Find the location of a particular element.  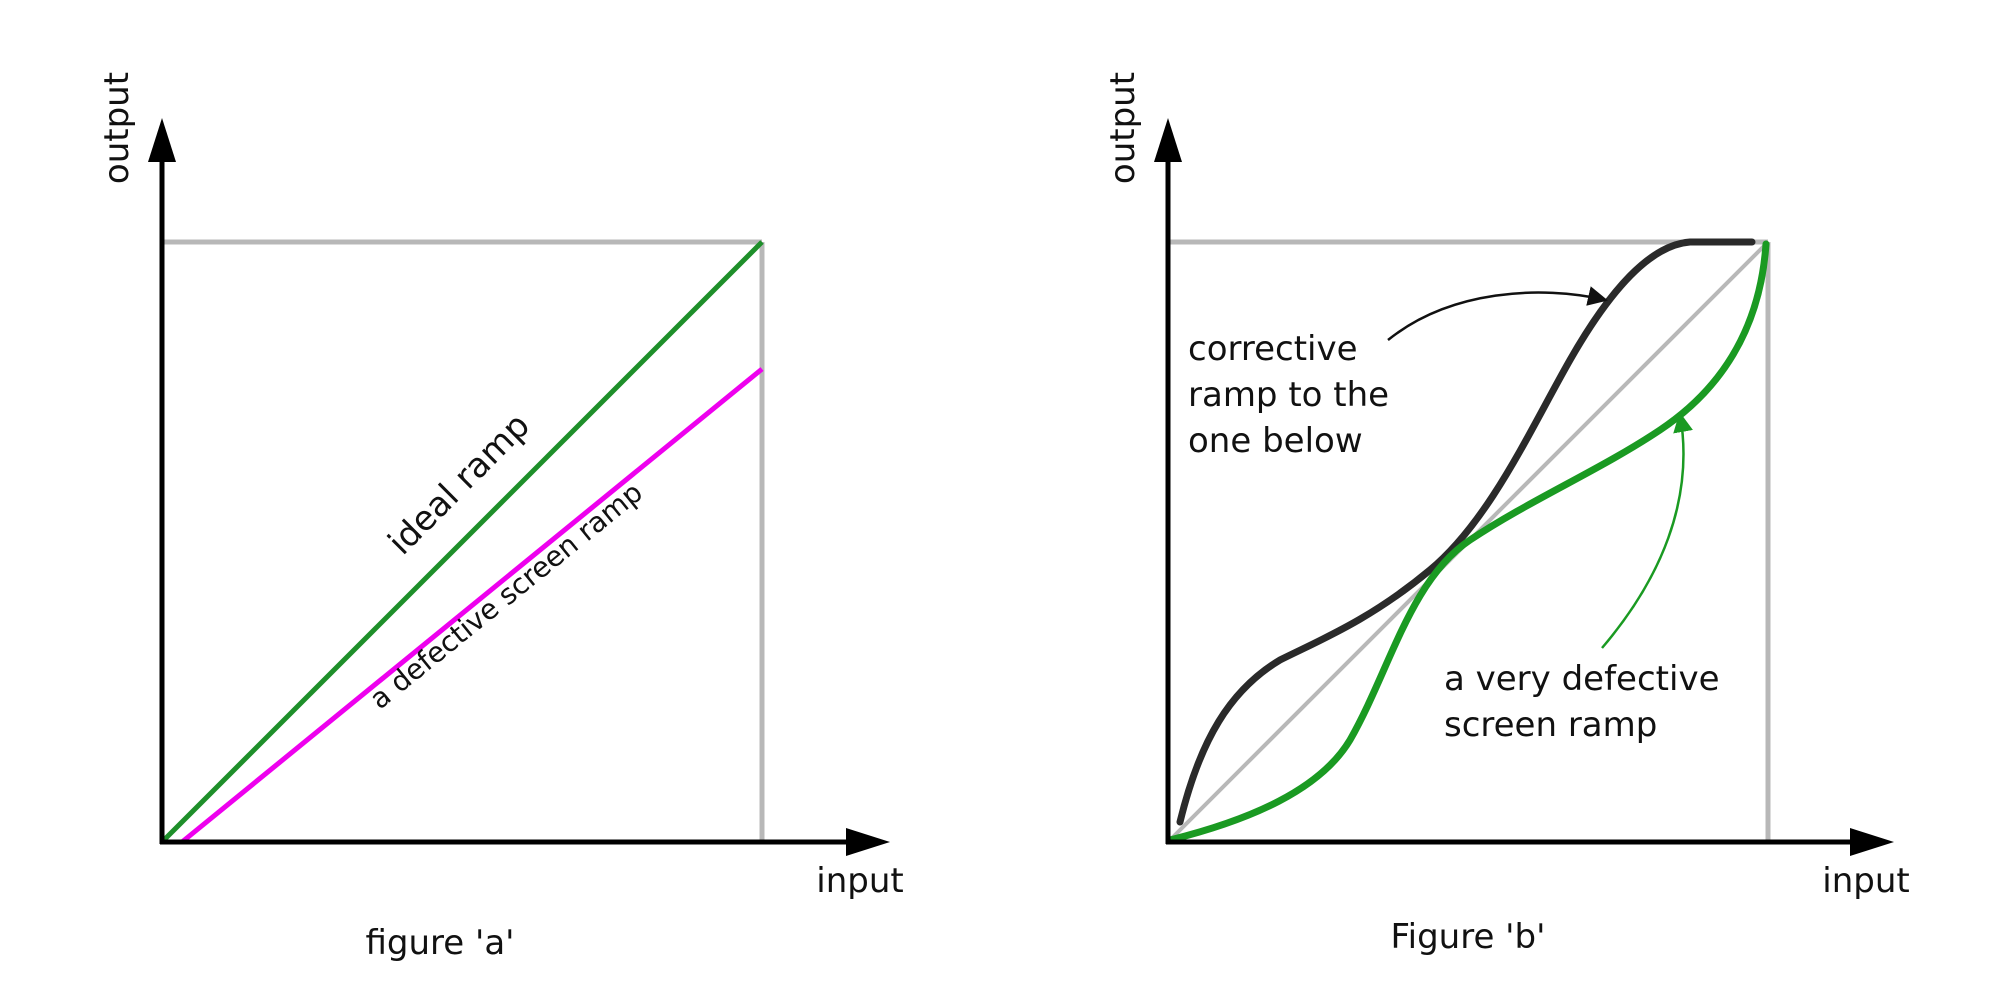

ideal-ramp-label: ideal ramp is located at coordinates (459, 484).